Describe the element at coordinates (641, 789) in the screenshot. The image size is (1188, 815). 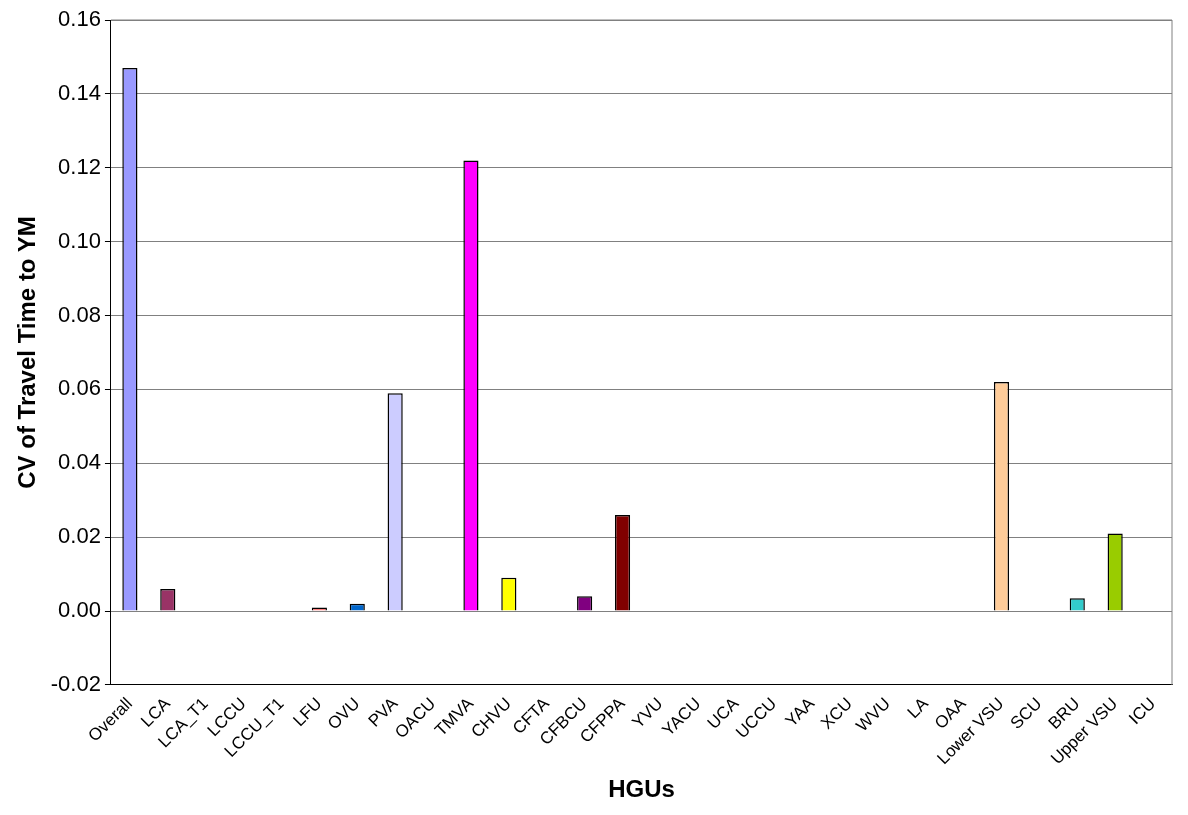
I see `x-axis-title: HGUs` at that location.